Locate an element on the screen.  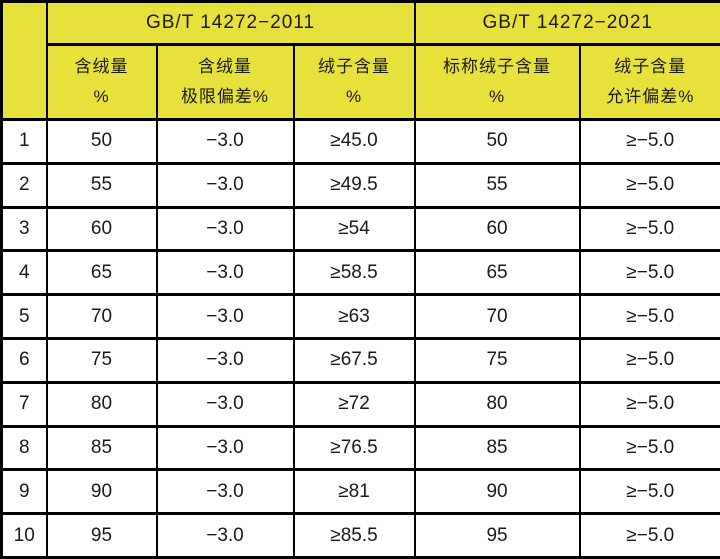
table-row: 4 65 −3.0 ≥58.5 65 ≥−5.0 is located at coordinates (360, 273).